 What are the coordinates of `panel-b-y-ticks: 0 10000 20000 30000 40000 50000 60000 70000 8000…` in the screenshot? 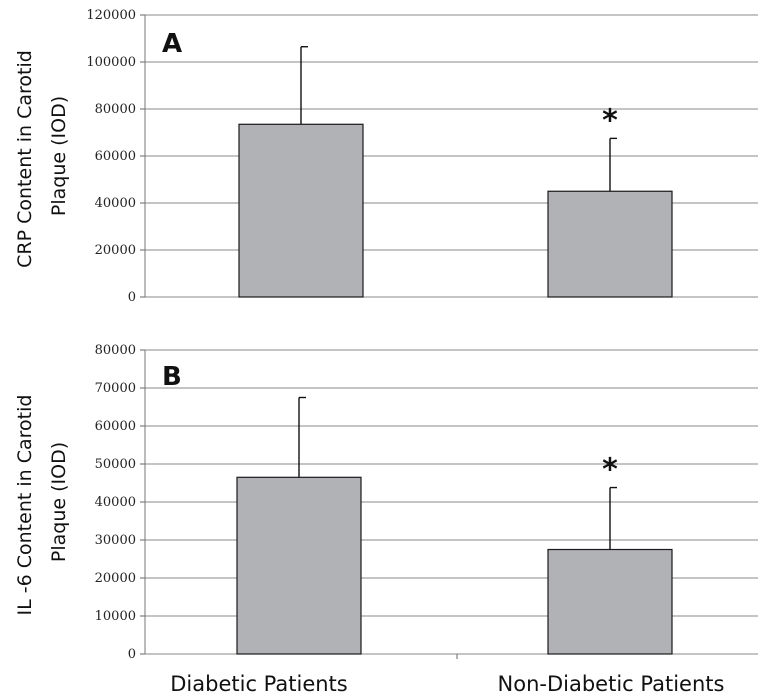 It's located at (115, 502).